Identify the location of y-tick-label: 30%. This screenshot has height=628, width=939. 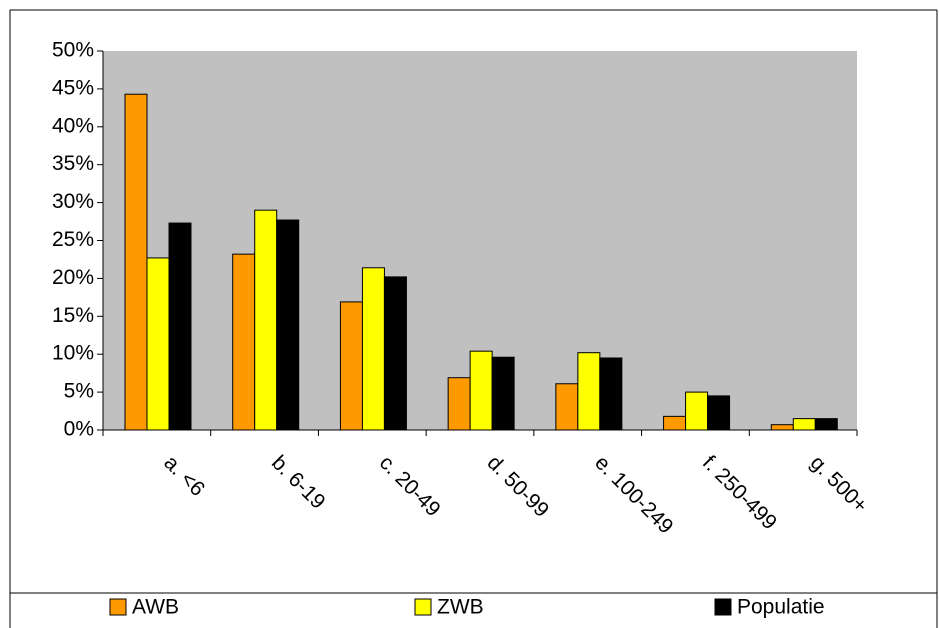
(73, 201).